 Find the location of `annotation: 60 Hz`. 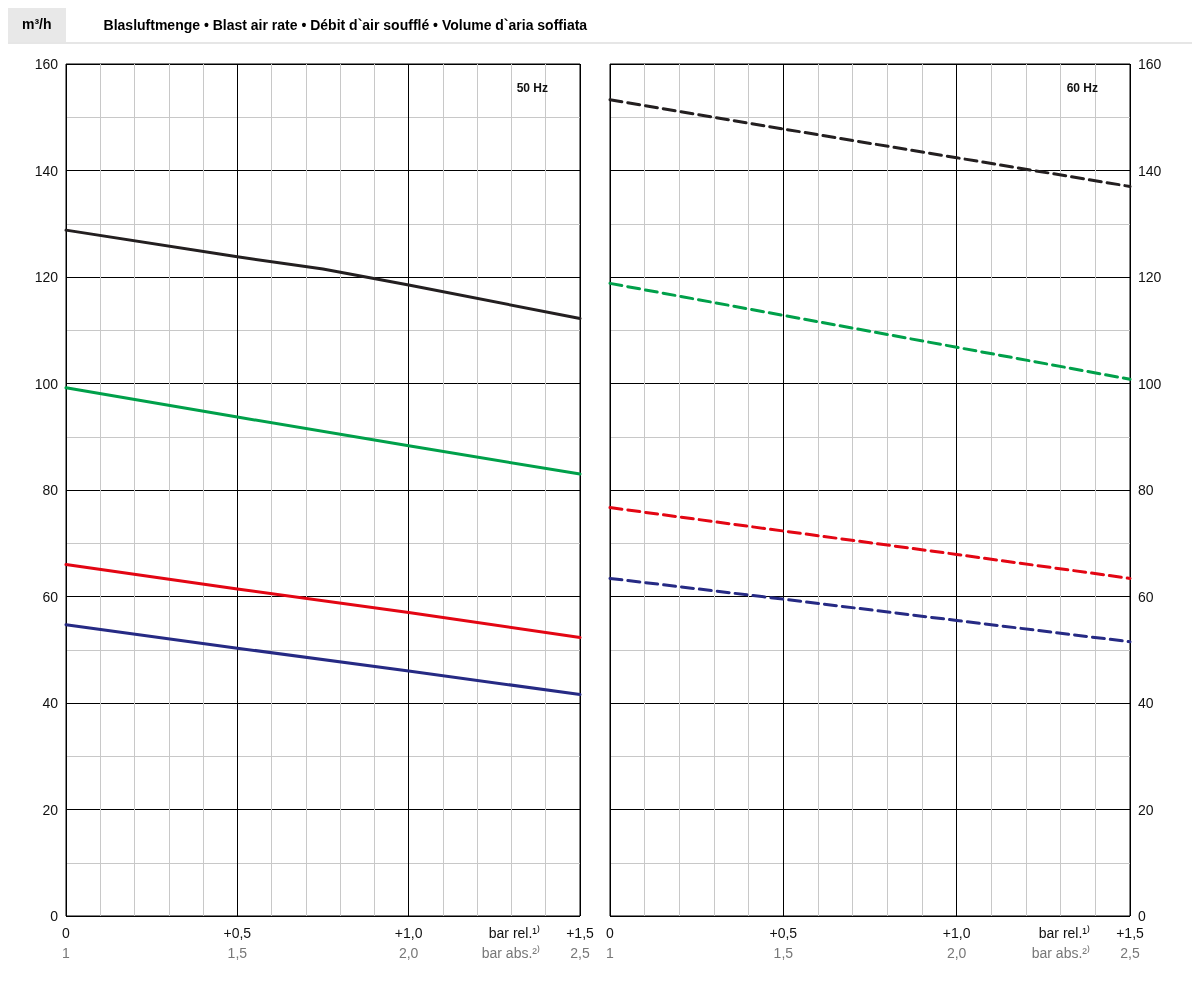

annotation: 60 Hz is located at coordinates (1082, 88).